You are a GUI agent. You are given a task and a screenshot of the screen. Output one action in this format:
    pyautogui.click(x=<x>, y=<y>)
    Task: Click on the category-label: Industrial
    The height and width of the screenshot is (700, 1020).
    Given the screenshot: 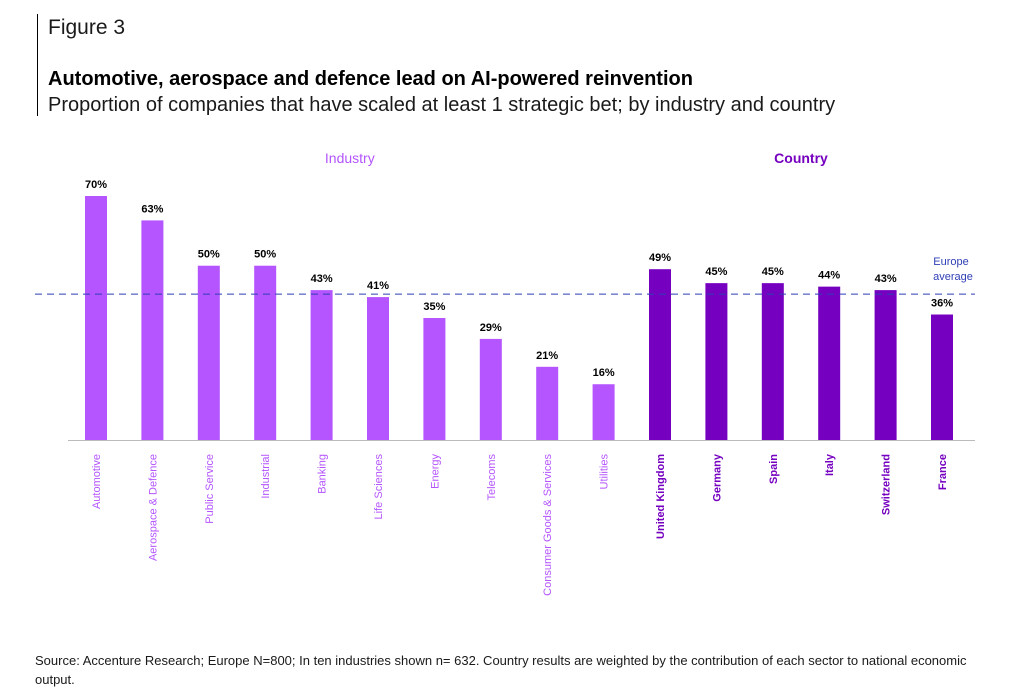 What is the action you would take?
    pyautogui.click(x=266, y=476)
    